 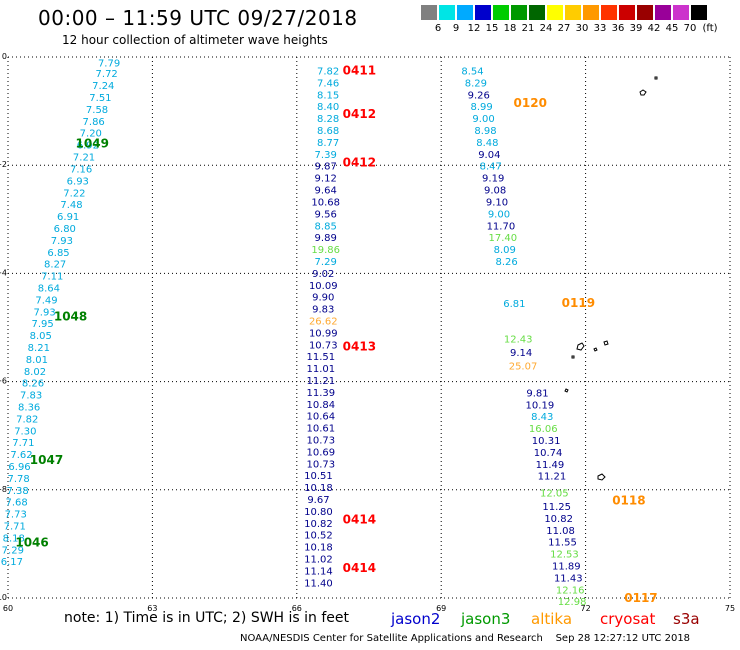 What do you see at coordinates (318, 476) in the screenshot?
I see `swh-value: 10.51` at bounding box center [318, 476].